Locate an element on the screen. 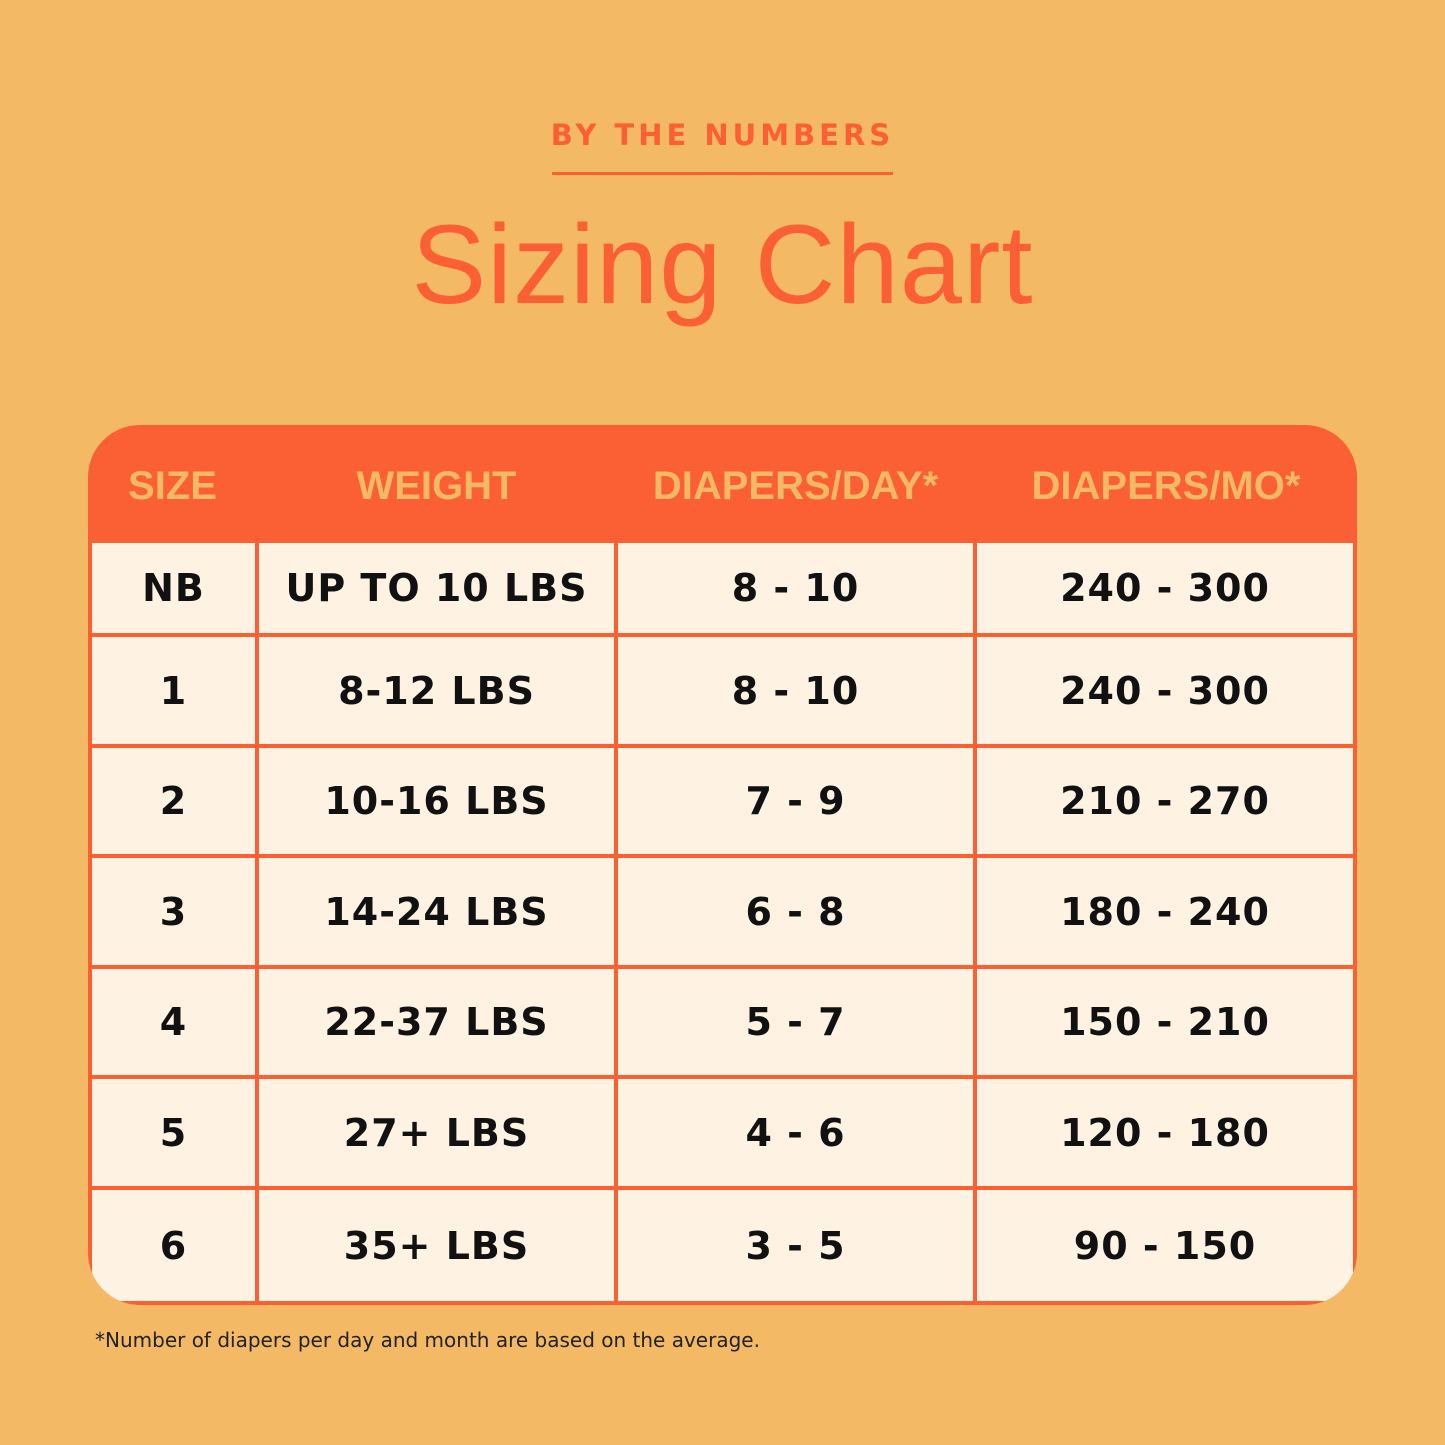 This screenshot has height=1445, width=1445. diapers-per-month-cell: 210 - 270 is located at coordinates (1165, 801).